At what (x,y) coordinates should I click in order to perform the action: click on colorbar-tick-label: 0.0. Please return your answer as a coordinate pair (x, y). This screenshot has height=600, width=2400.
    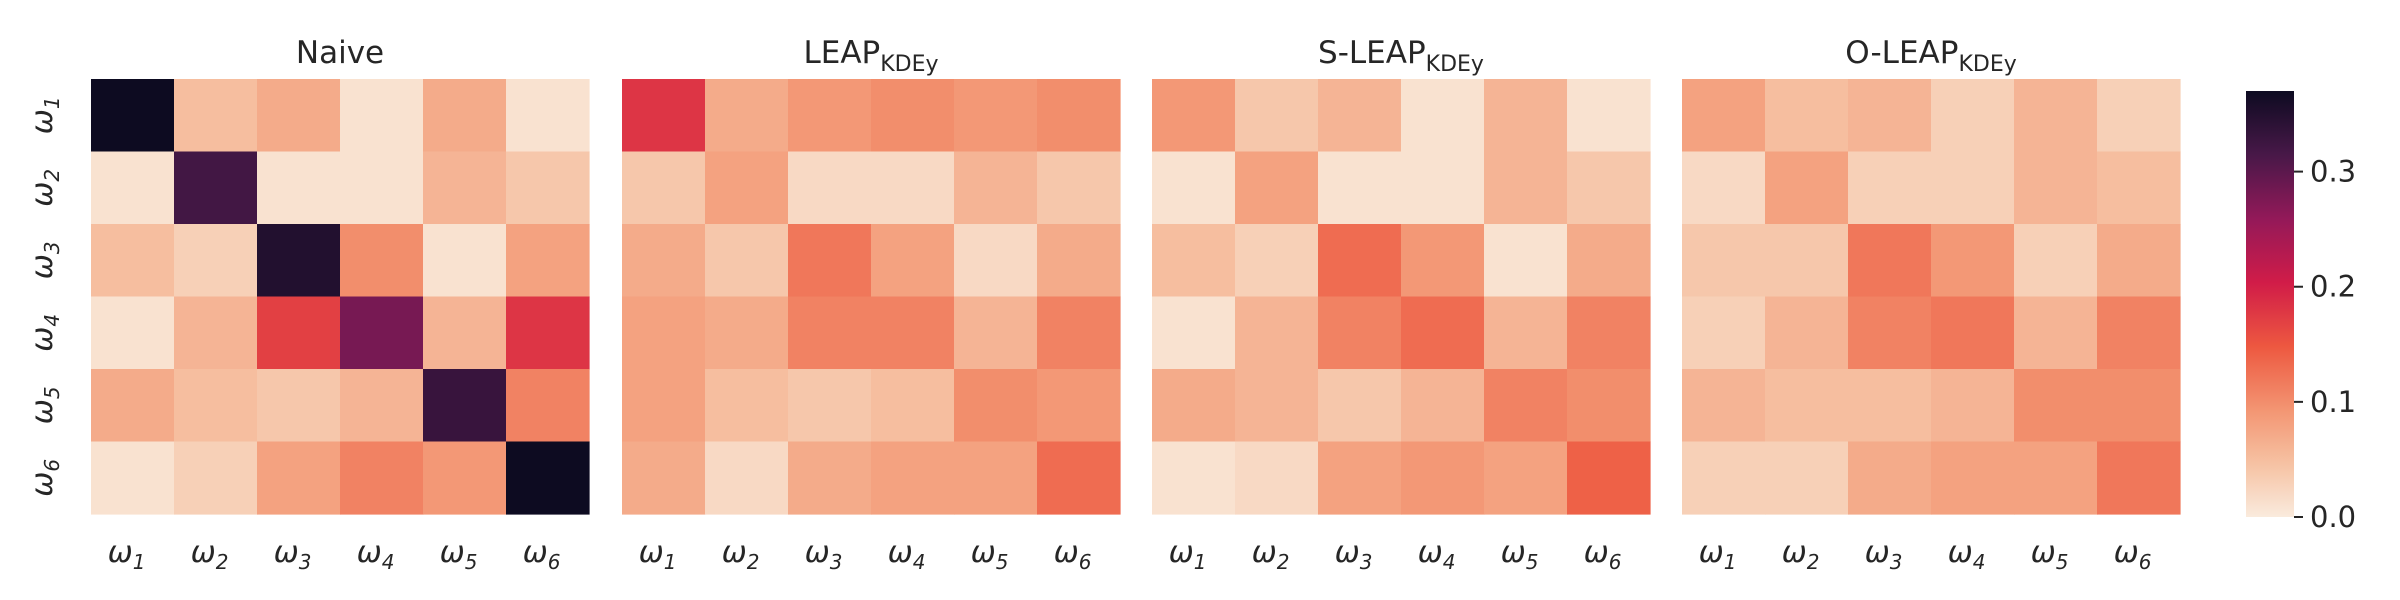
    Looking at the image, I should click on (2333, 517).